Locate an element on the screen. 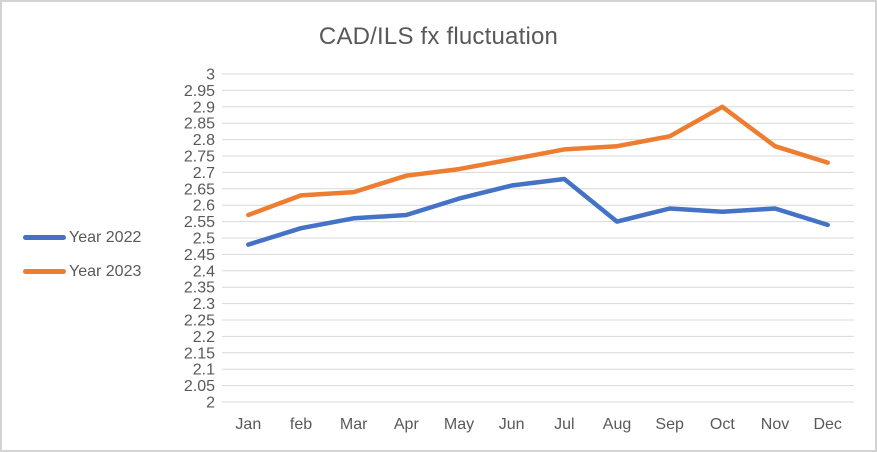 This screenshot has height=452, width=877. y-axis-tick-label: 2.3 is located at coordinates (204, 304).